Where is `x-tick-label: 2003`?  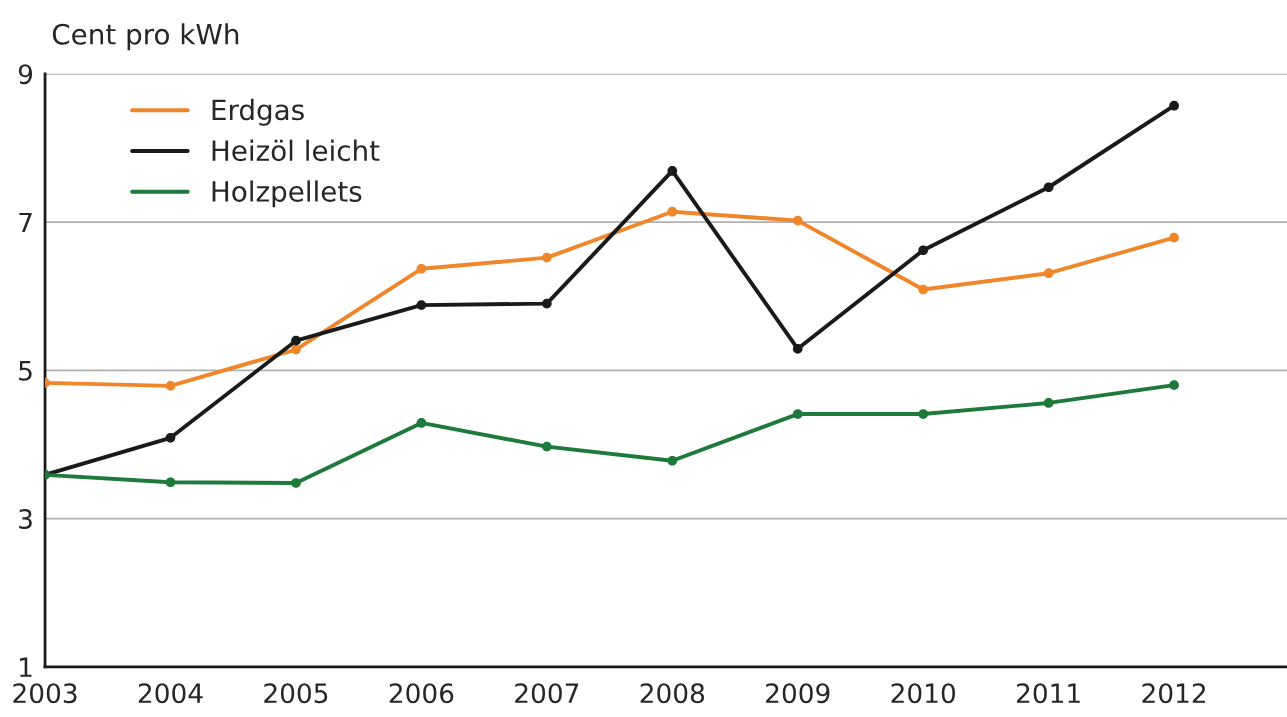
x-tick-label: 2003 is located at coordinates (45, 693).